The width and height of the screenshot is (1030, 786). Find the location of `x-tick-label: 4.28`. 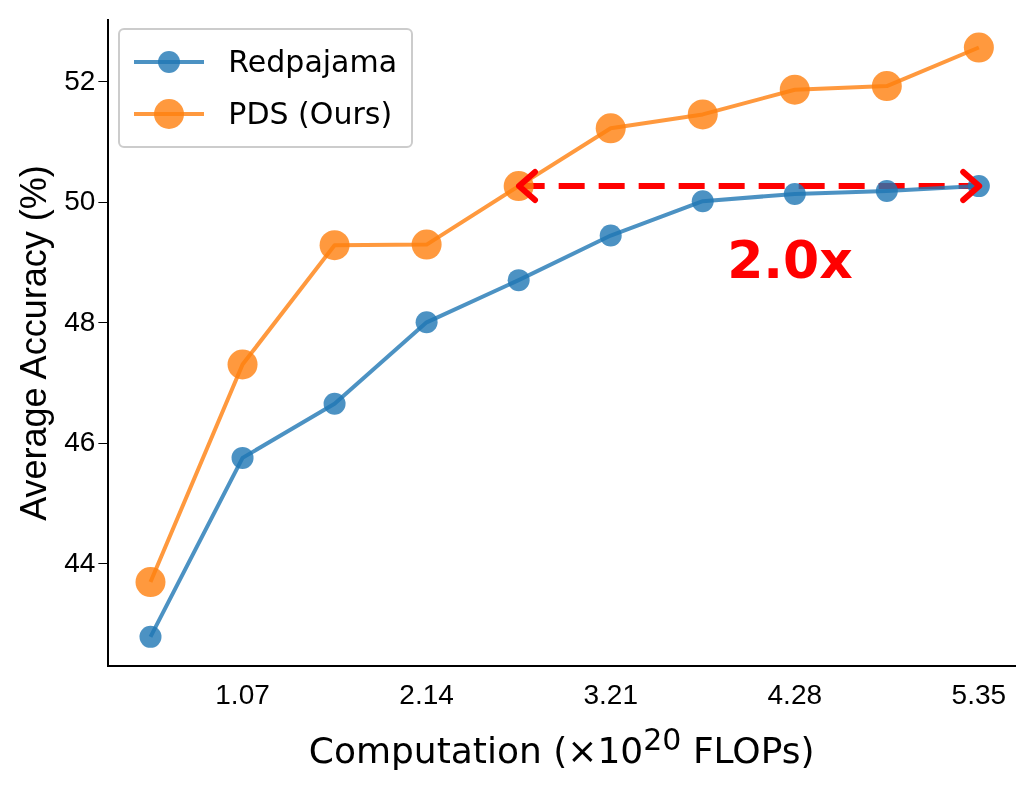

x-tick-label: 4.28 is located at coordinates (795, 694).